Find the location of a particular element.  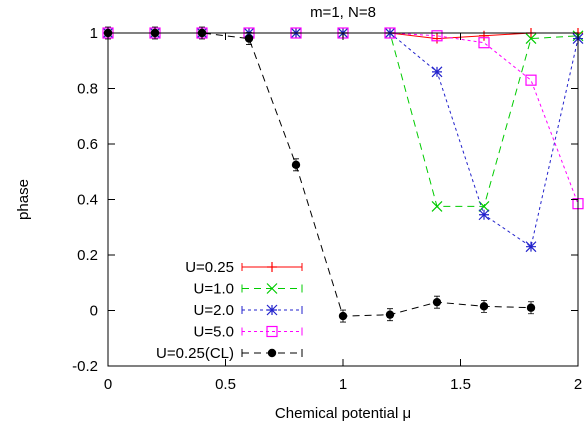

y-tick-label: 0.8 is located at coordinates (87, 89).